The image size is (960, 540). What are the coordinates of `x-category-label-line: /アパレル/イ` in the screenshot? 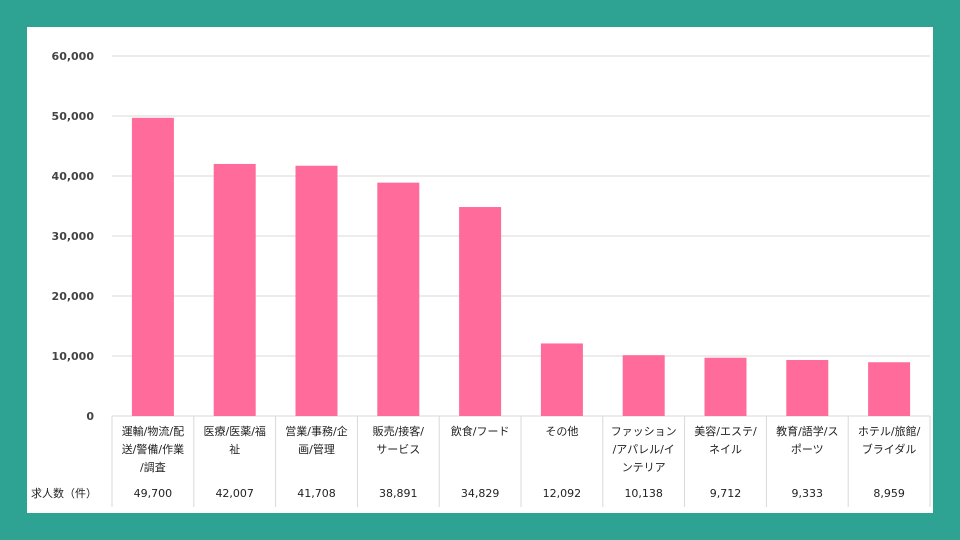 It's located at (644, 449).